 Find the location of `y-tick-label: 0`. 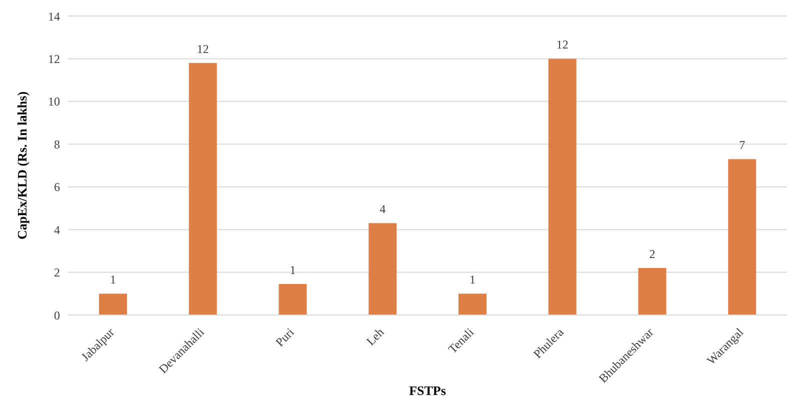

y-tick-label: 0 is located at coordinates (57, 315).